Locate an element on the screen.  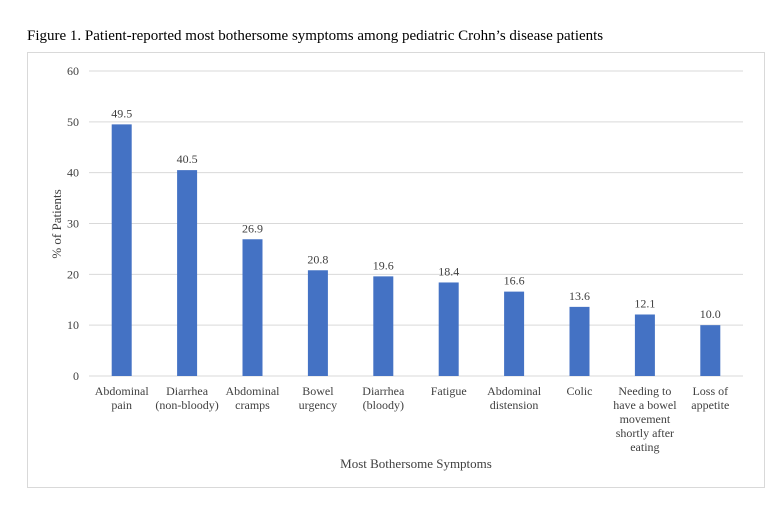
x-category-label: Bowel urgency is located at coordinates (318, 398).